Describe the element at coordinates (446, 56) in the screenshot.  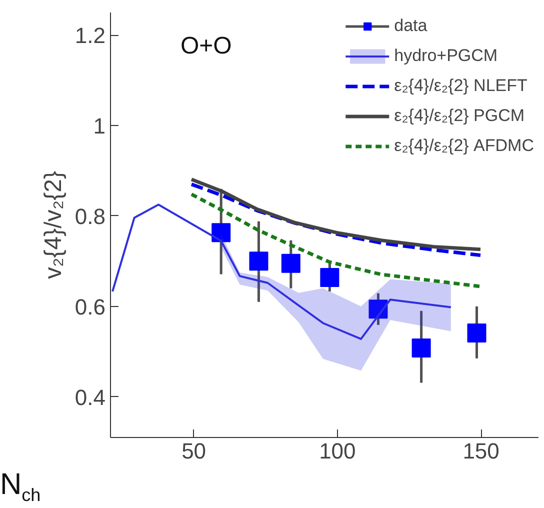
I see `legend-label: hydro+PGCM` at that location.